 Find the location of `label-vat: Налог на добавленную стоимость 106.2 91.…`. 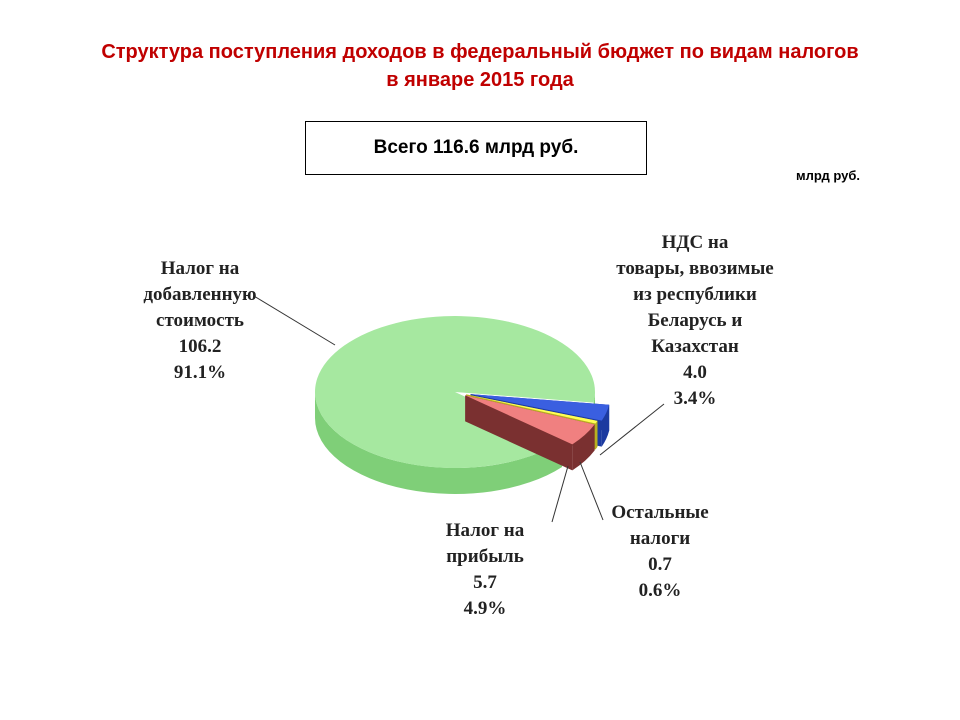

label-vat: Налог на добавленную стоимость 106.2 91.… is located at coordinates (200, 321).